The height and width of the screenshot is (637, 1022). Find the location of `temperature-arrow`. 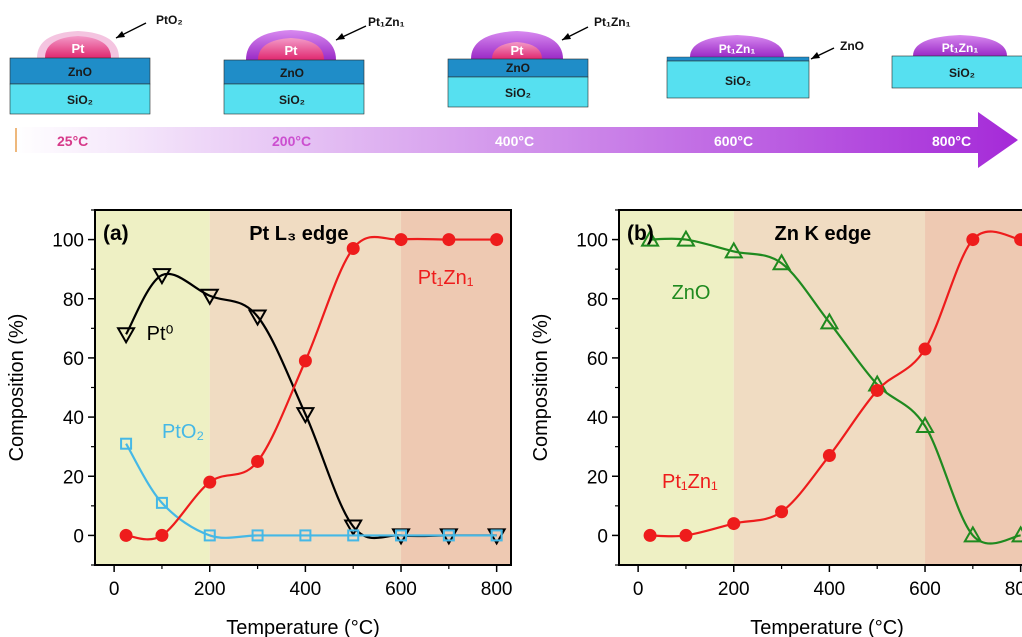

temperature-arrow is located at coordinates (516, 140).